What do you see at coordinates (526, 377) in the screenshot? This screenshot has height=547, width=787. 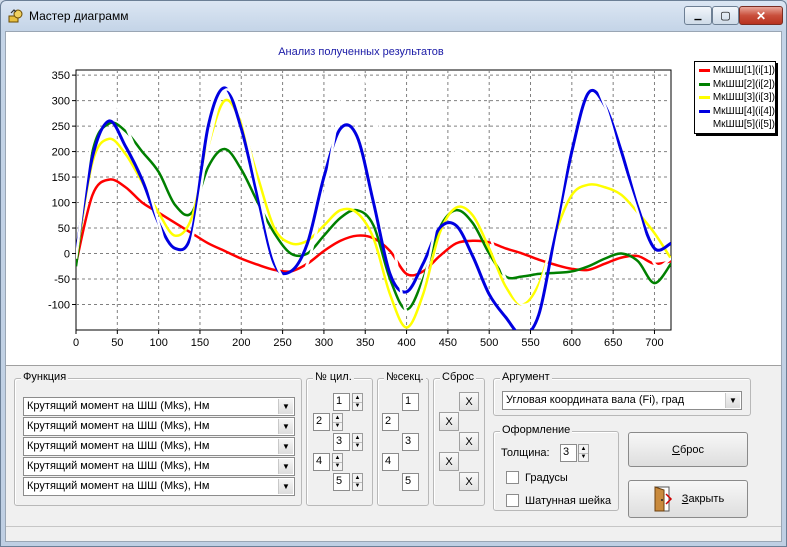 I see `argument-group-label: Аргумент` at bounding box center [526, 377].